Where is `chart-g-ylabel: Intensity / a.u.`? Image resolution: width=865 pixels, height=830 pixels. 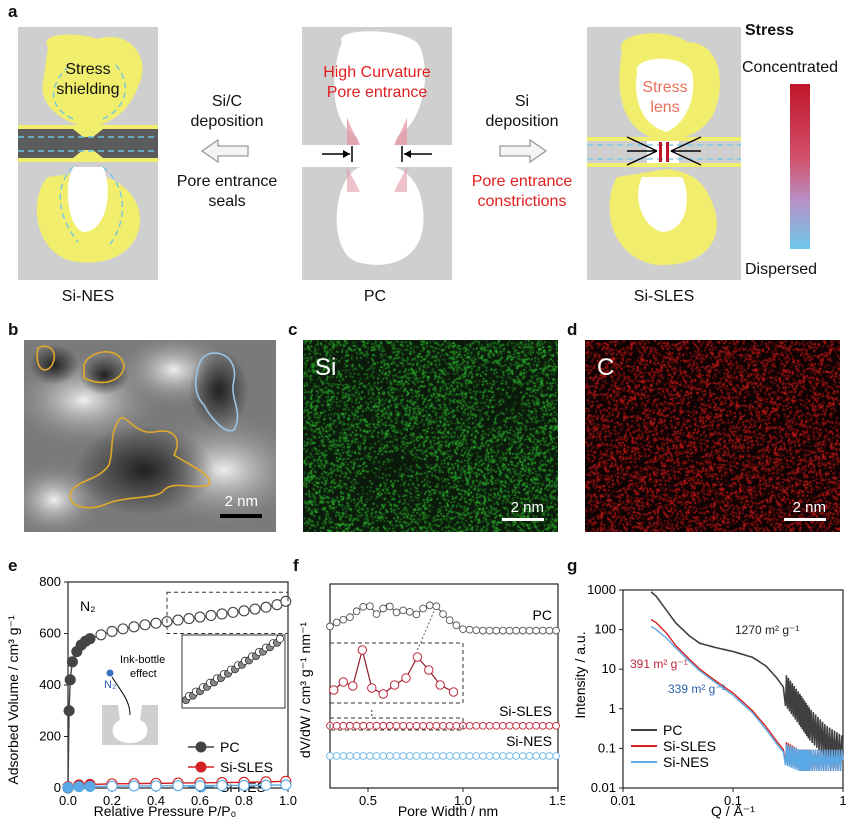
chart-g-ylabel: Intensity / a.u. is located at coordinates (580, 674).